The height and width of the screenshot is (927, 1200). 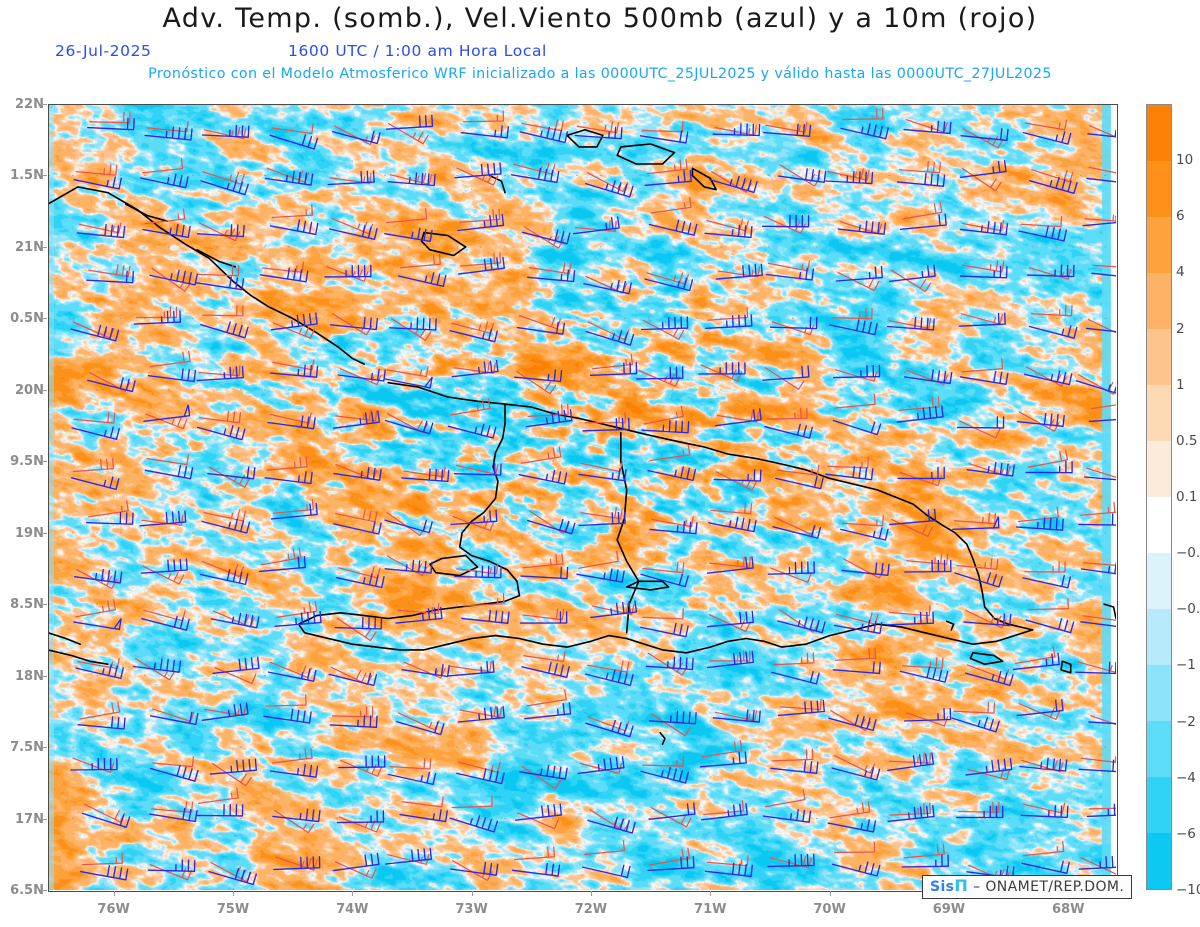 I want to click on colorbar-label: −0.1, so click(x=1188, y=553).